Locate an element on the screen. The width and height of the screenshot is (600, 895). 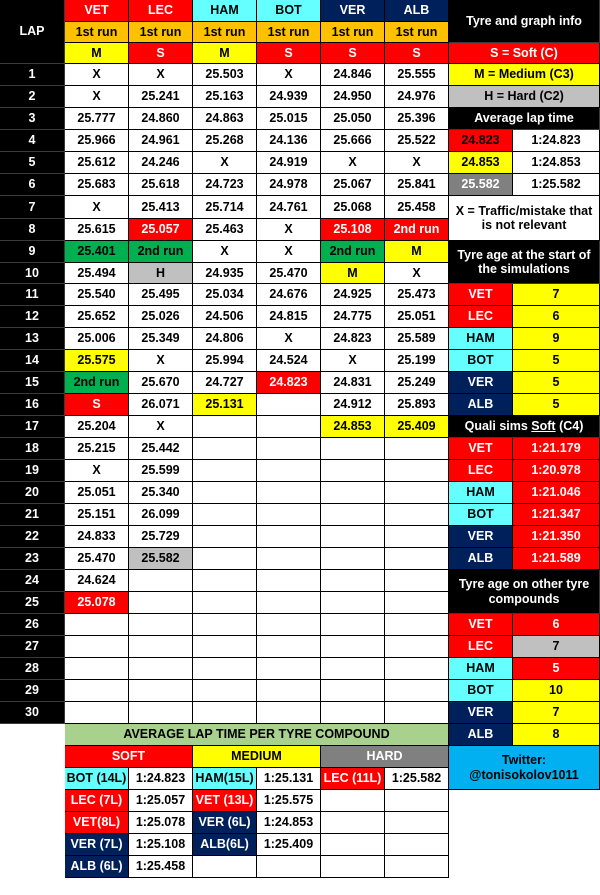
lap-time-cell: 24.978 is located at coordinates (289, 185).